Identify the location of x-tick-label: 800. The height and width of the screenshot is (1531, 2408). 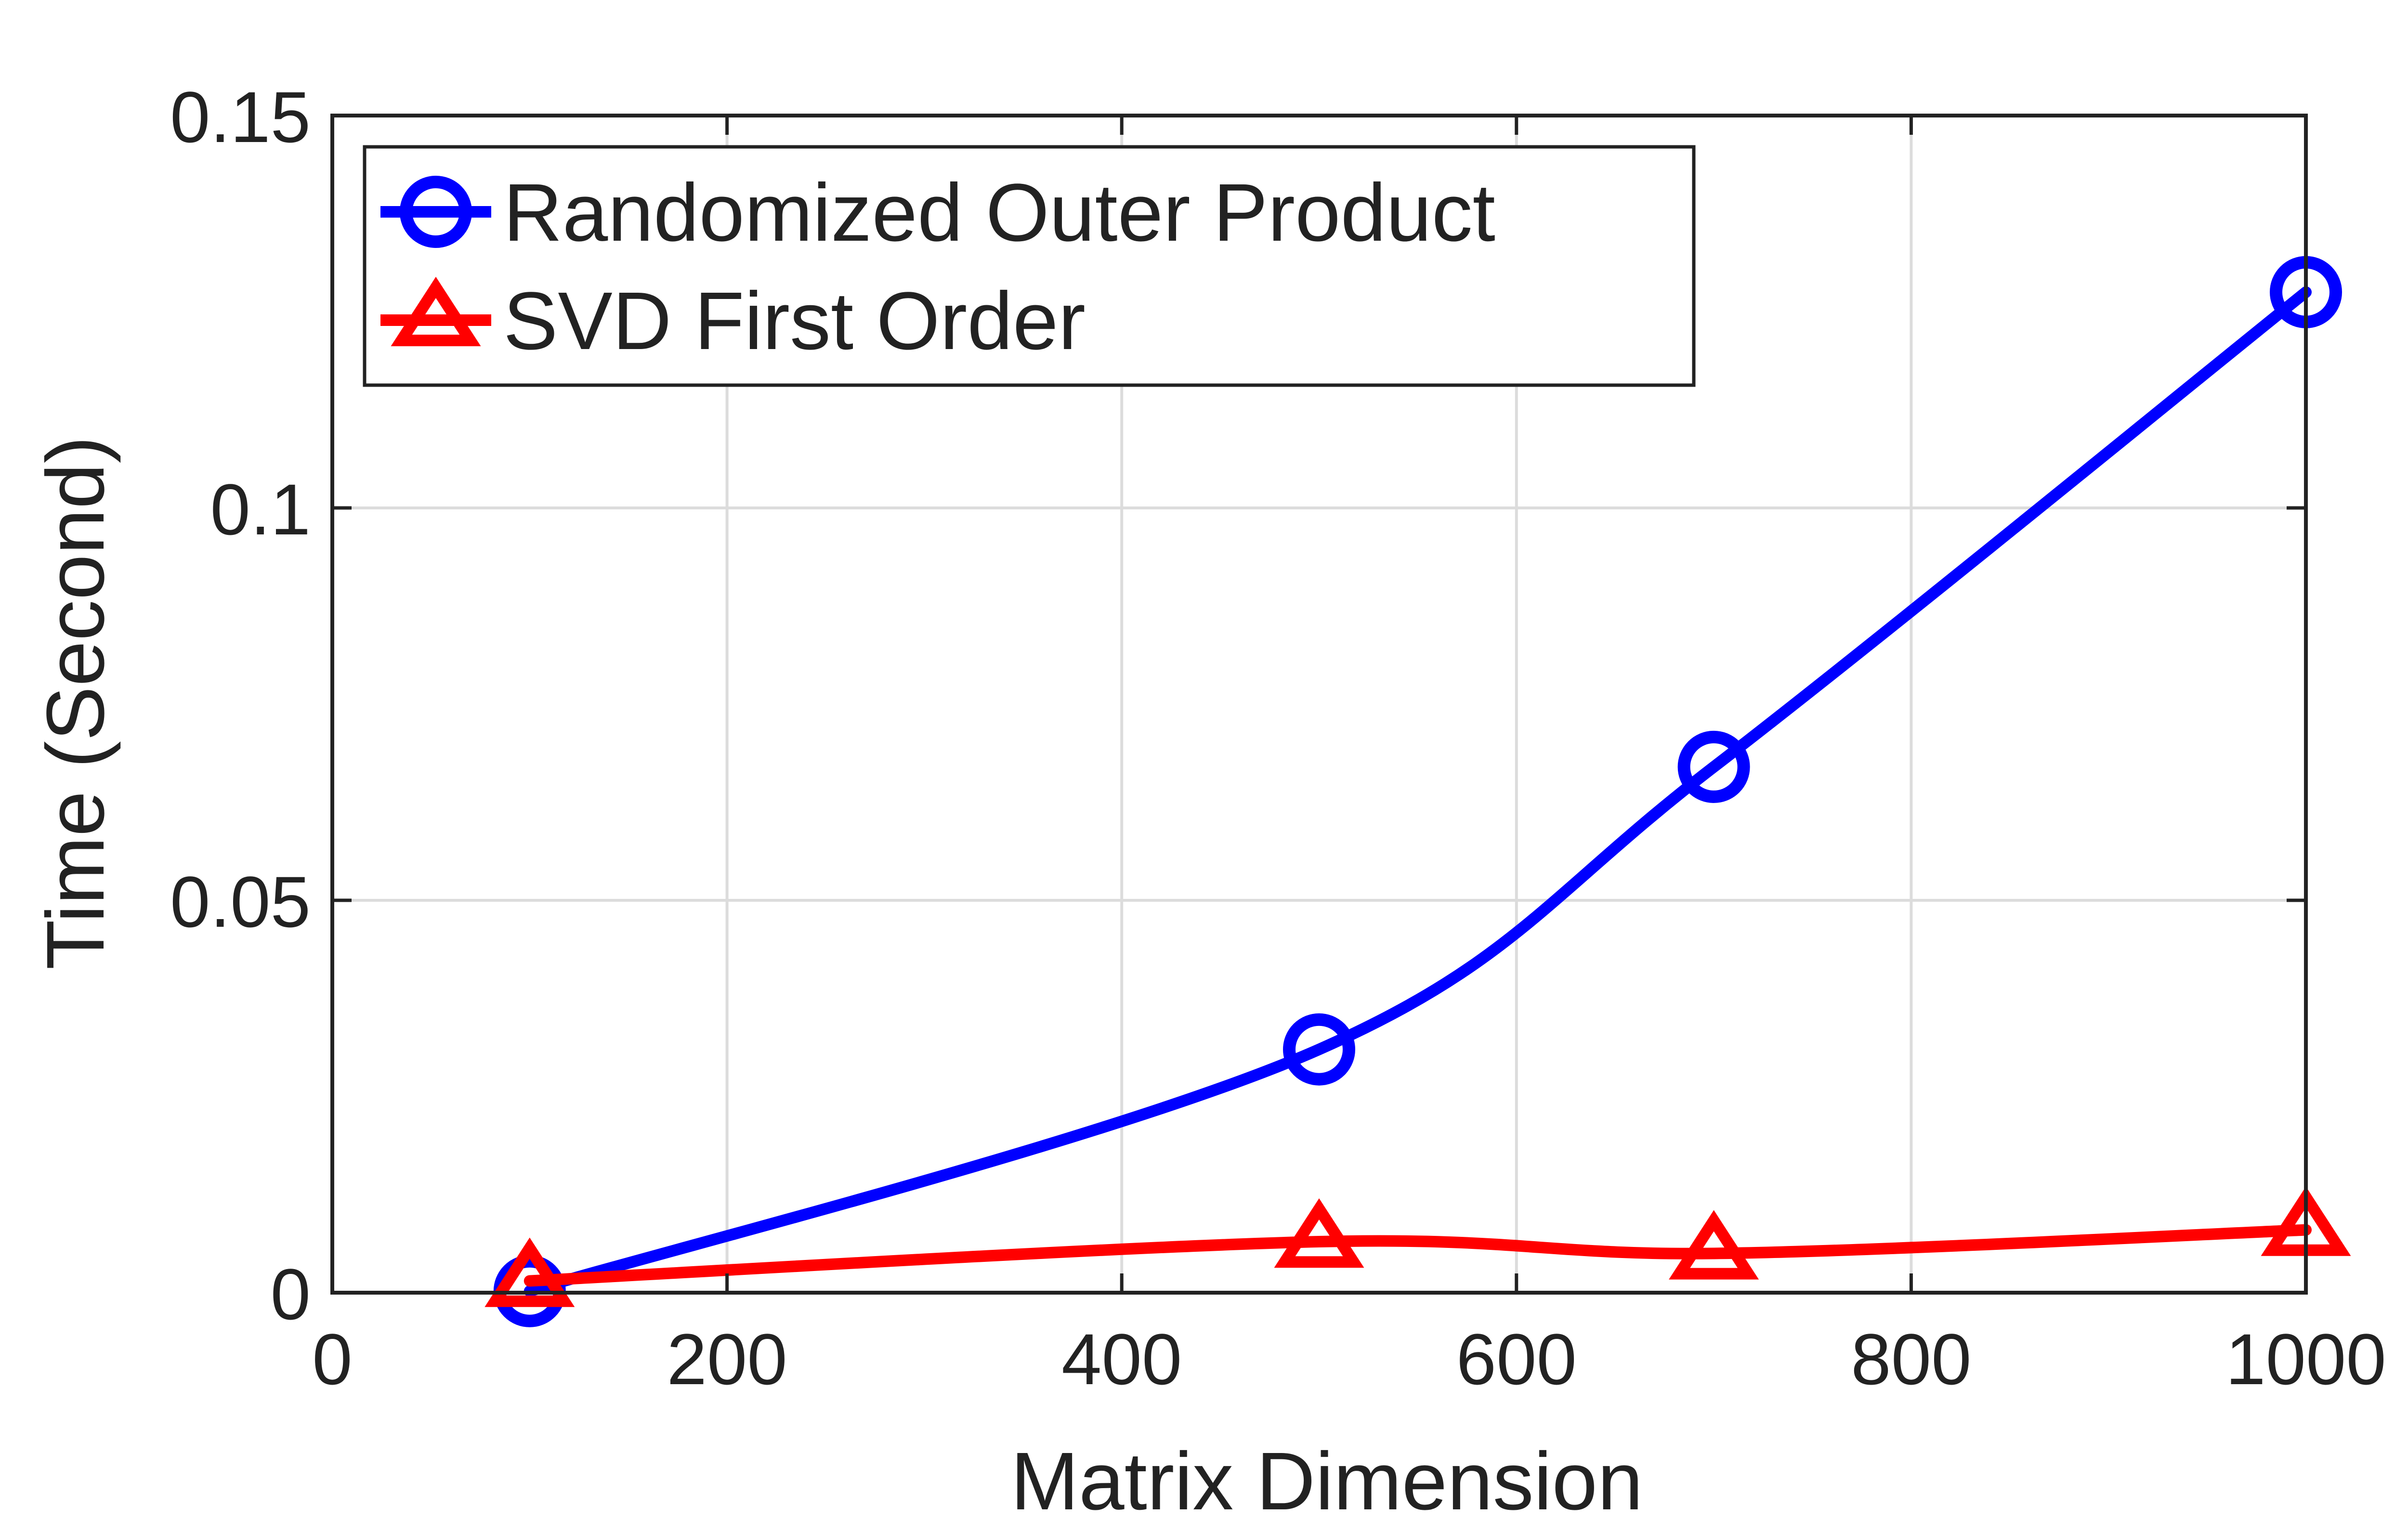
(1911, 1359).